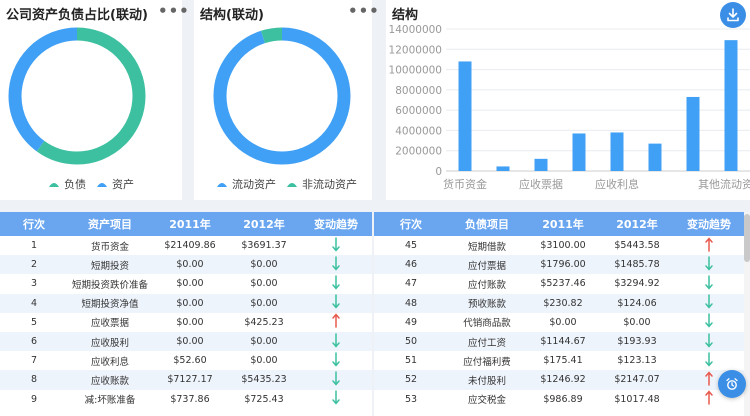 Image resolution: width=750 pixels, height=416 pixels. Describe the element at coordinates (487, 224) in the screenshot. I see `column-header: 负债项目` at that location.